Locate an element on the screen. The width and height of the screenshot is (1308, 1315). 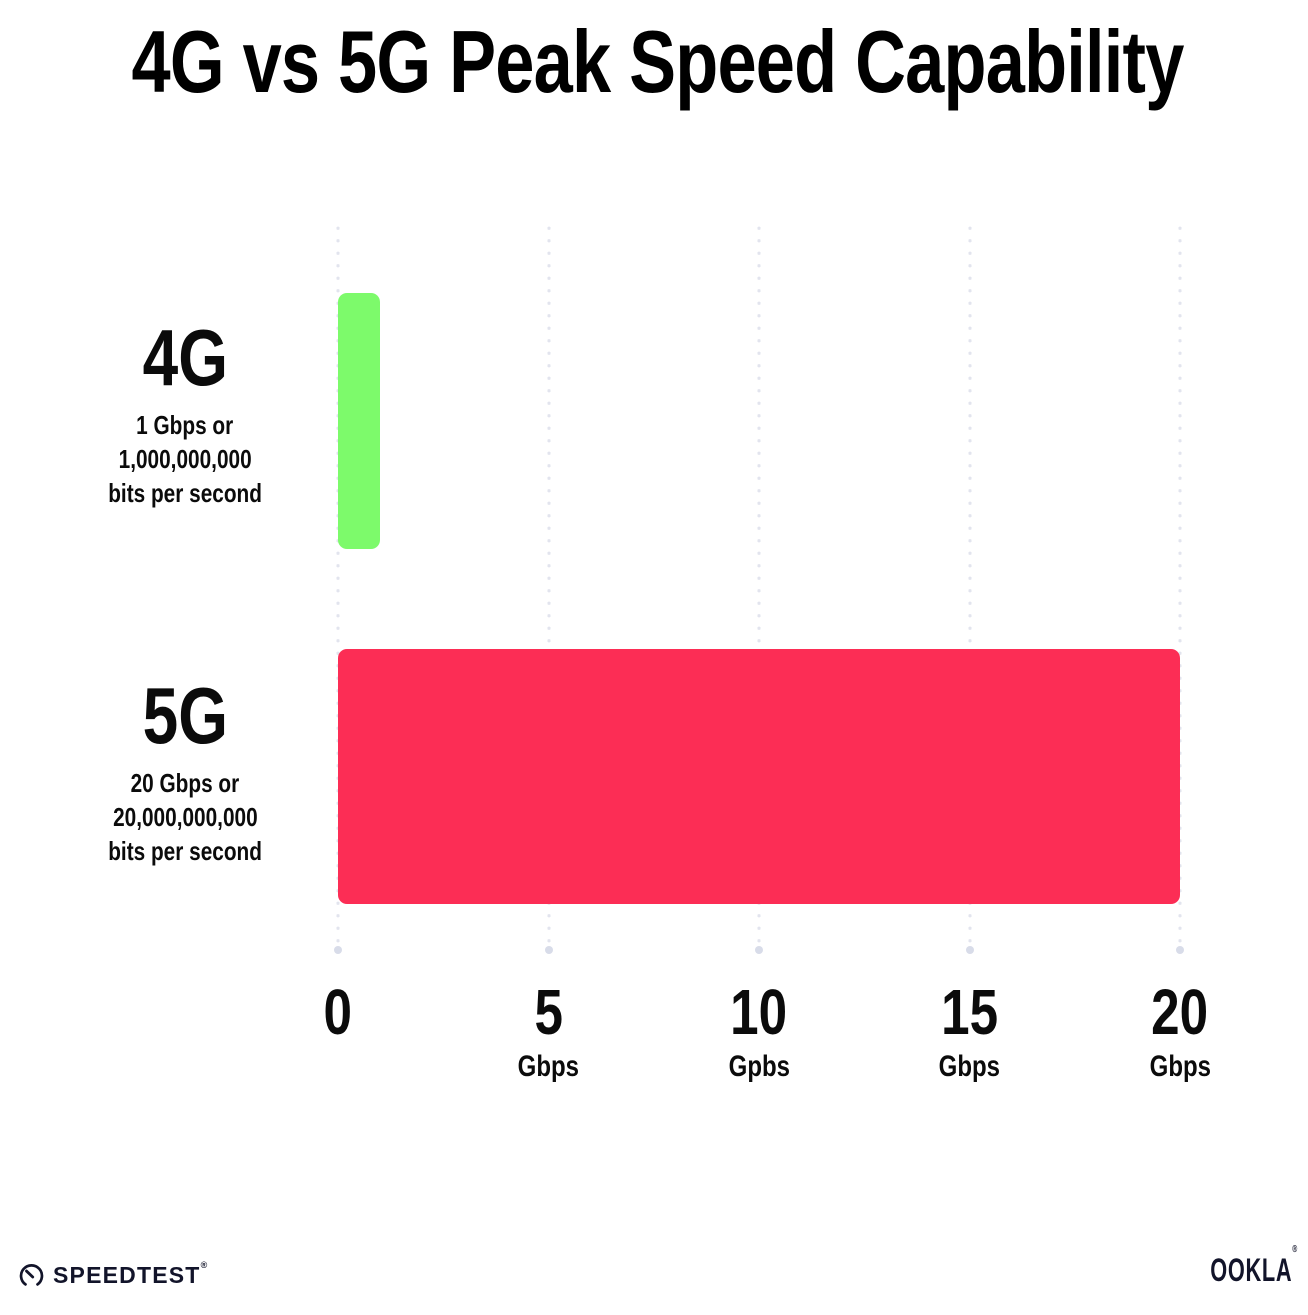
speedtest-wordmark: SPEEDTEST® is located at coordinates (131, 1274).